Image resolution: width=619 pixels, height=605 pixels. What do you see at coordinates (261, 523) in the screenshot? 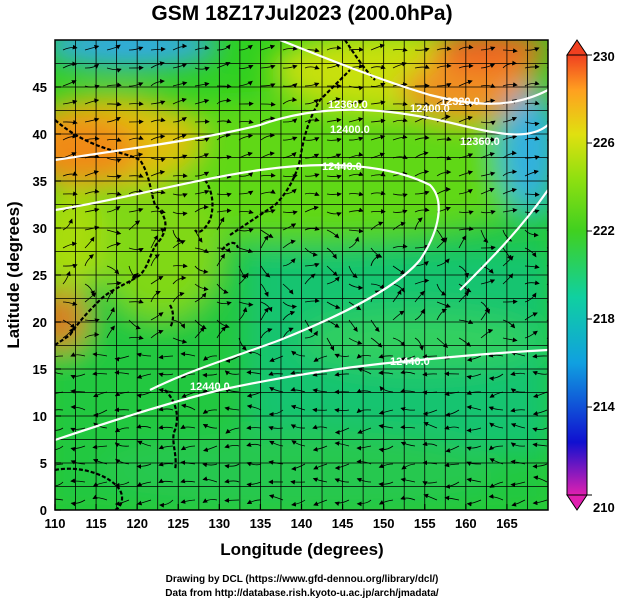
I see `x-tick-label: 135` at bounding box center [261, 523].